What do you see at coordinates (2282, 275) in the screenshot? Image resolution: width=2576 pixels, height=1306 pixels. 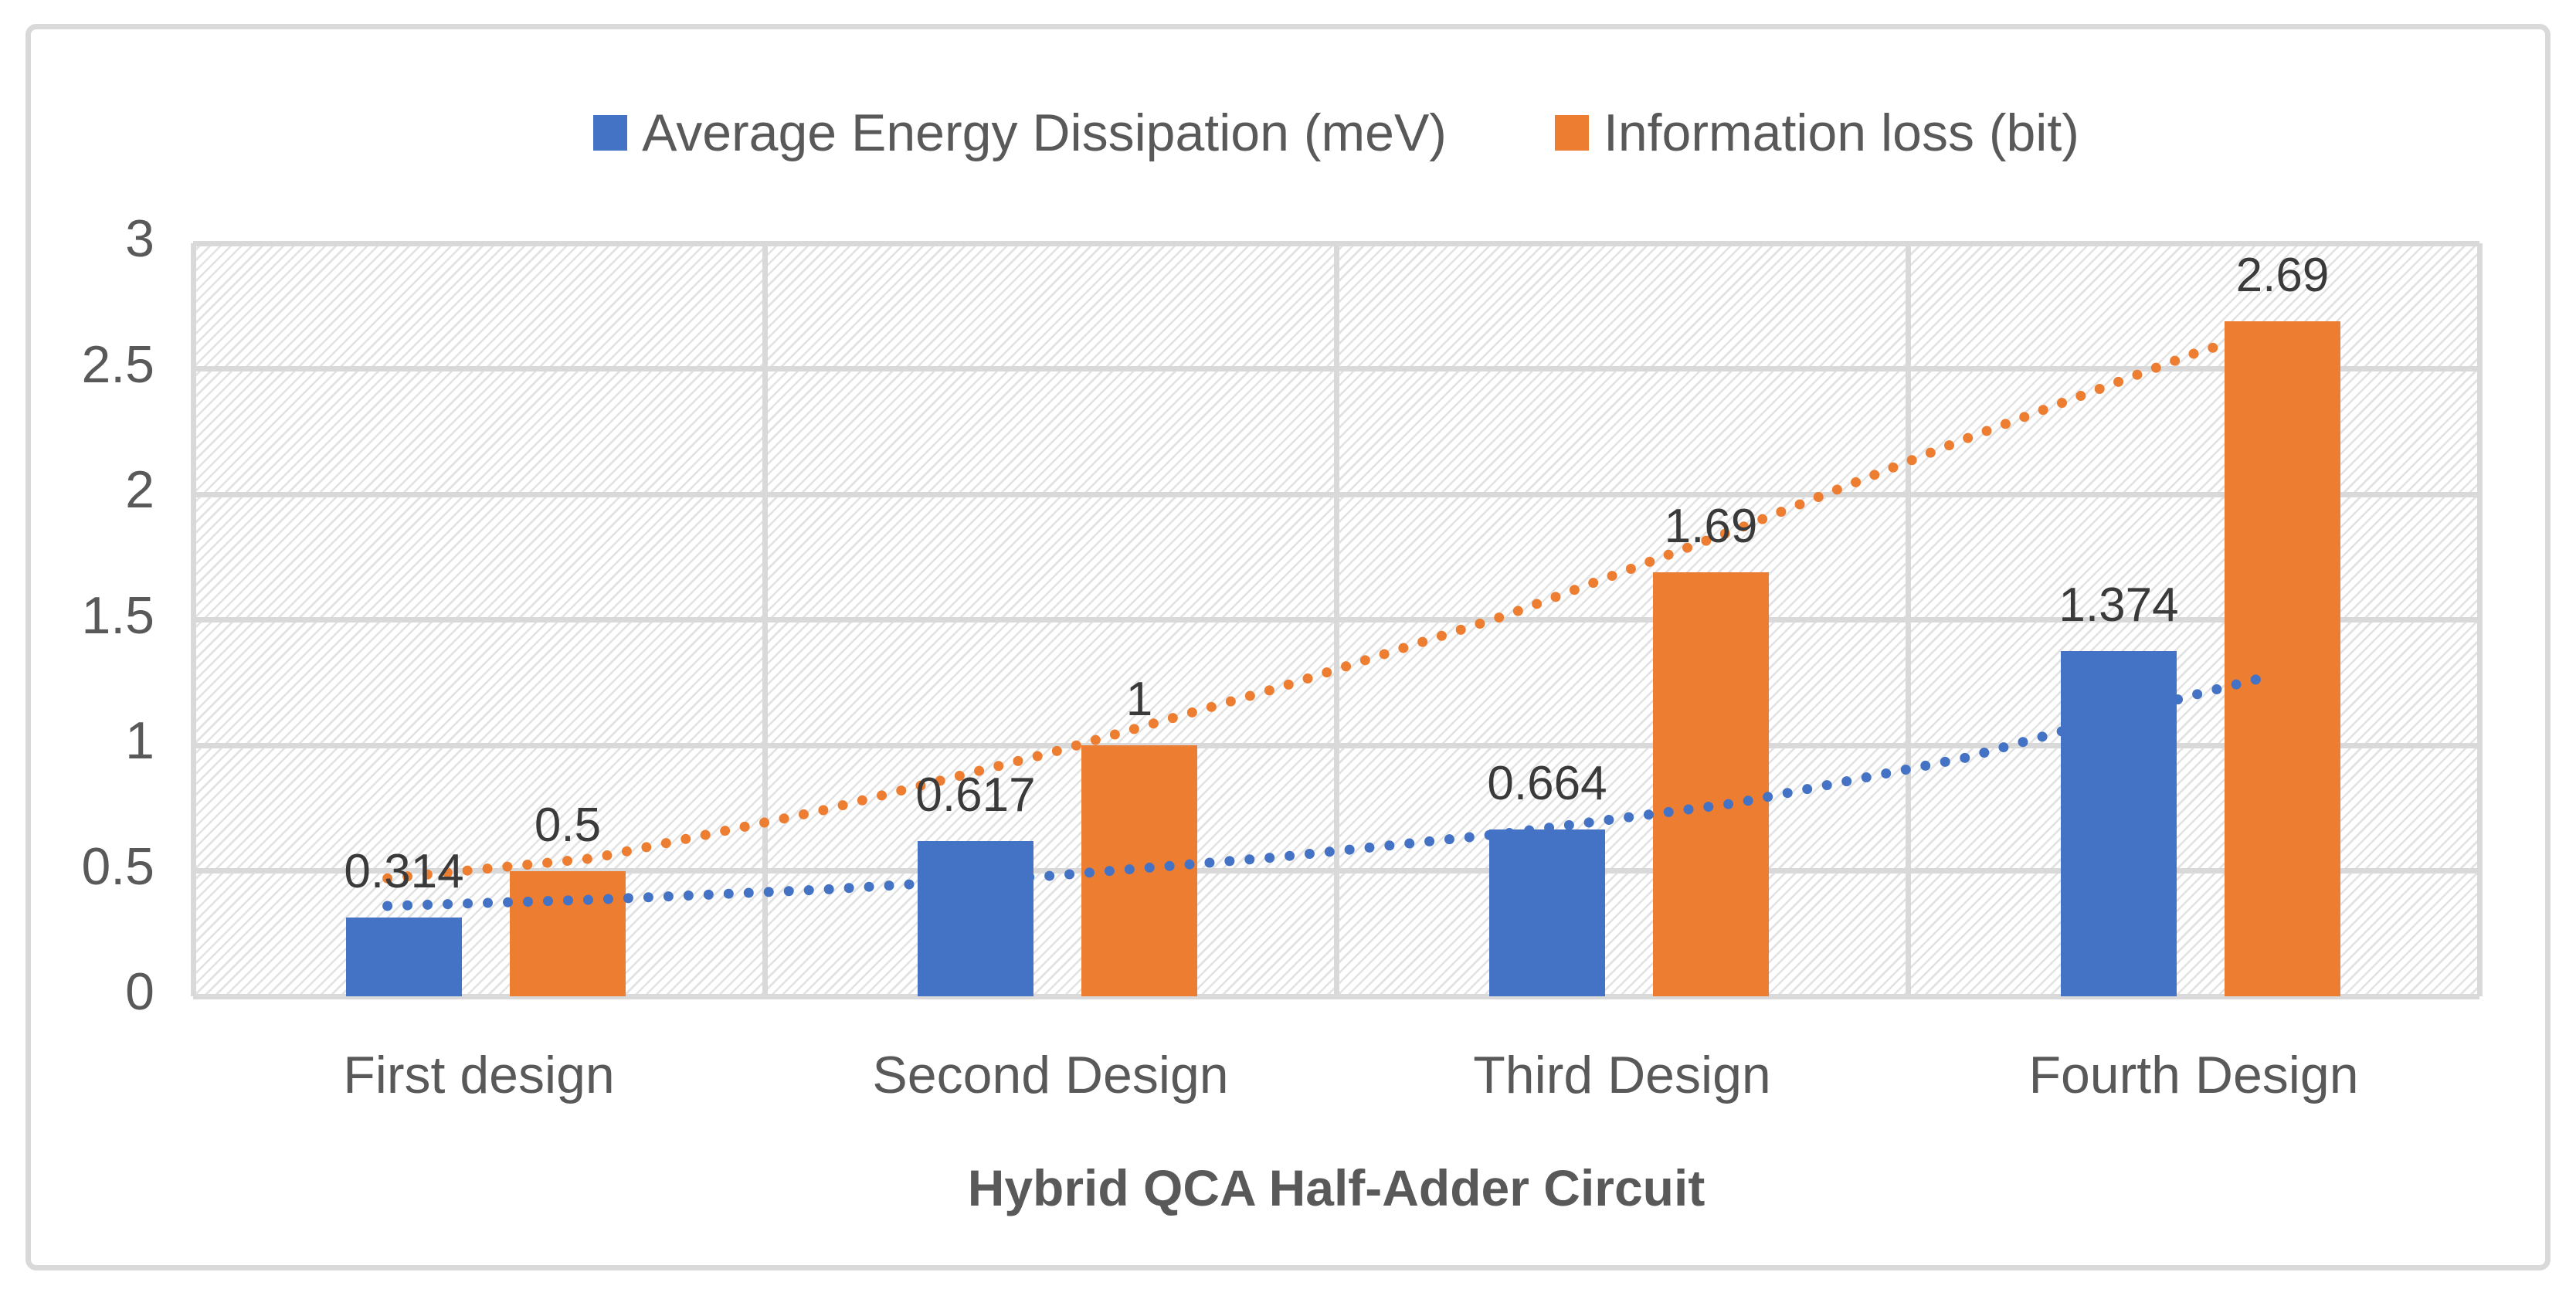 I see `data-label-orange-fourth-design: 2.69` at bounding box center [2282, 275].